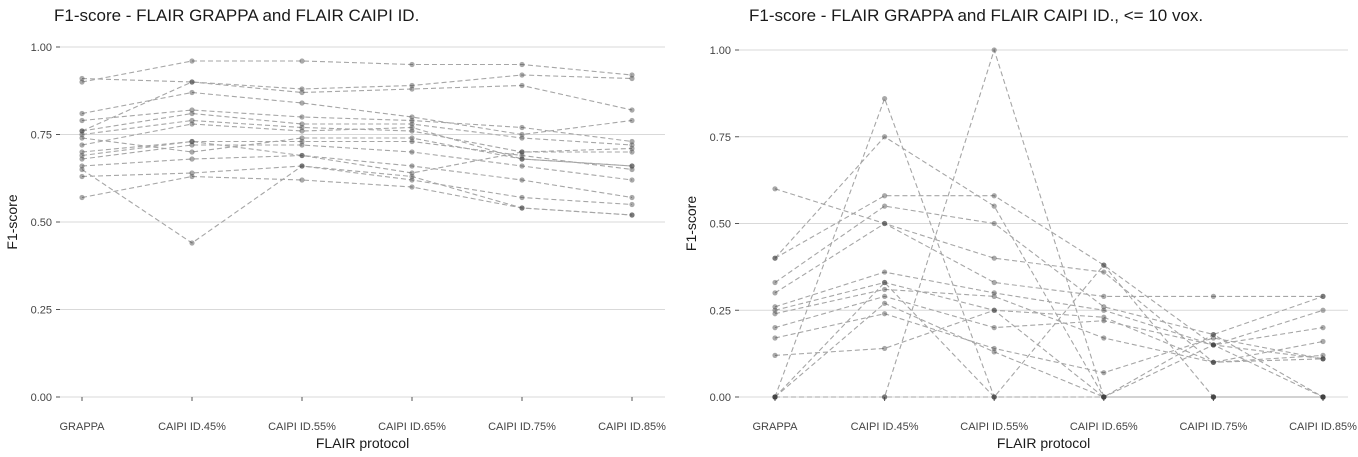 The image size is (1358, 457). I want to click on y-tick-label: 0.75, so click(720, 138).